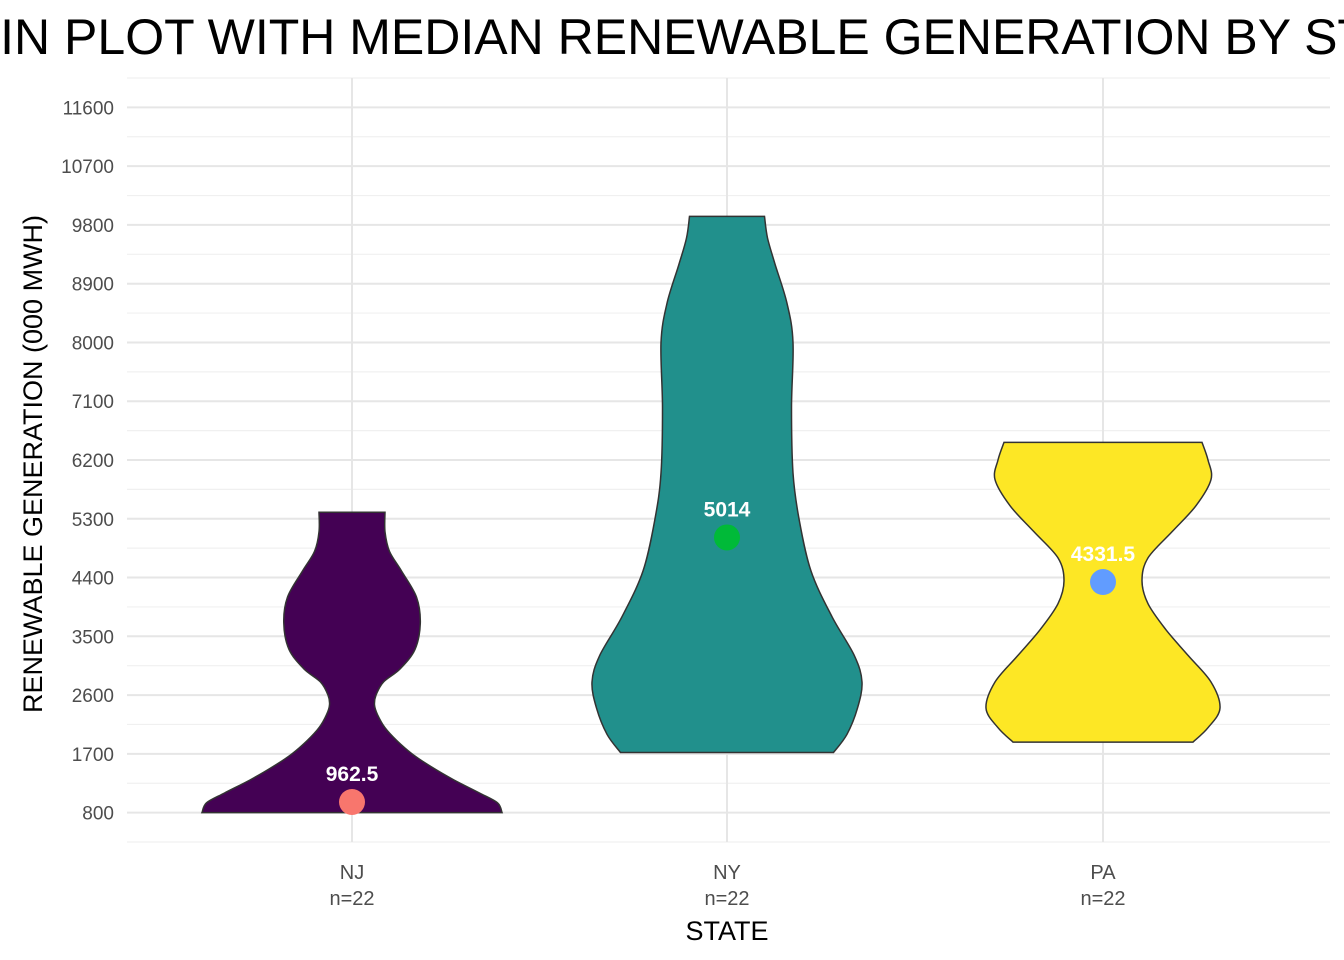 The width and height of the screenshot is (1344, 960). What do you see at coordinates (93, 285) in the screenshot?
I see `y-tick-label: 8900` at bounding box center [93, 285].